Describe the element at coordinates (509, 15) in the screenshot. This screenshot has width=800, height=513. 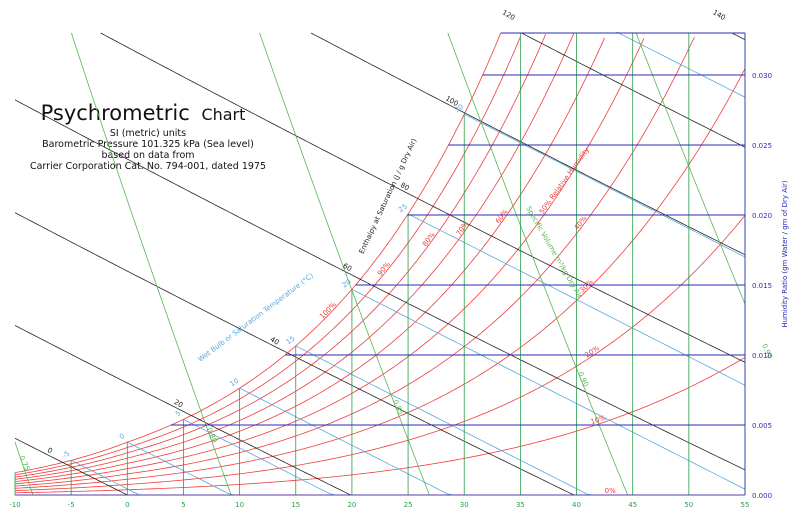
I see `enthalpy-label: 120` at that location.